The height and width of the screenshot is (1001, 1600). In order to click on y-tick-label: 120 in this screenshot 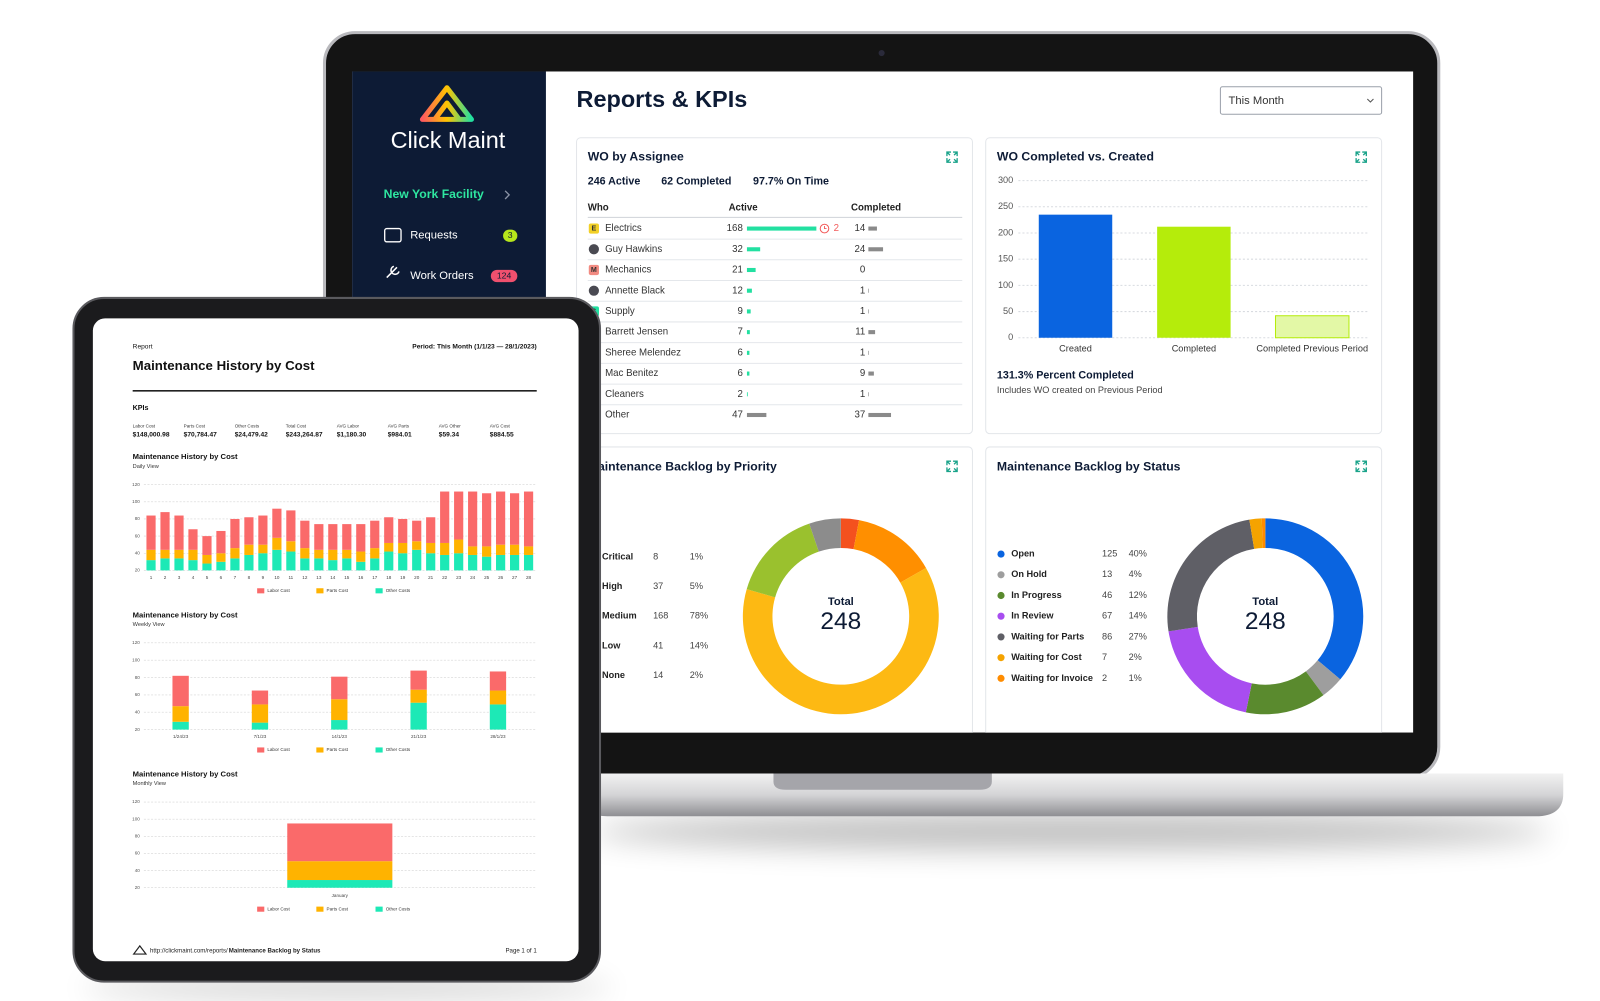, I will do `click(136, 801)`.